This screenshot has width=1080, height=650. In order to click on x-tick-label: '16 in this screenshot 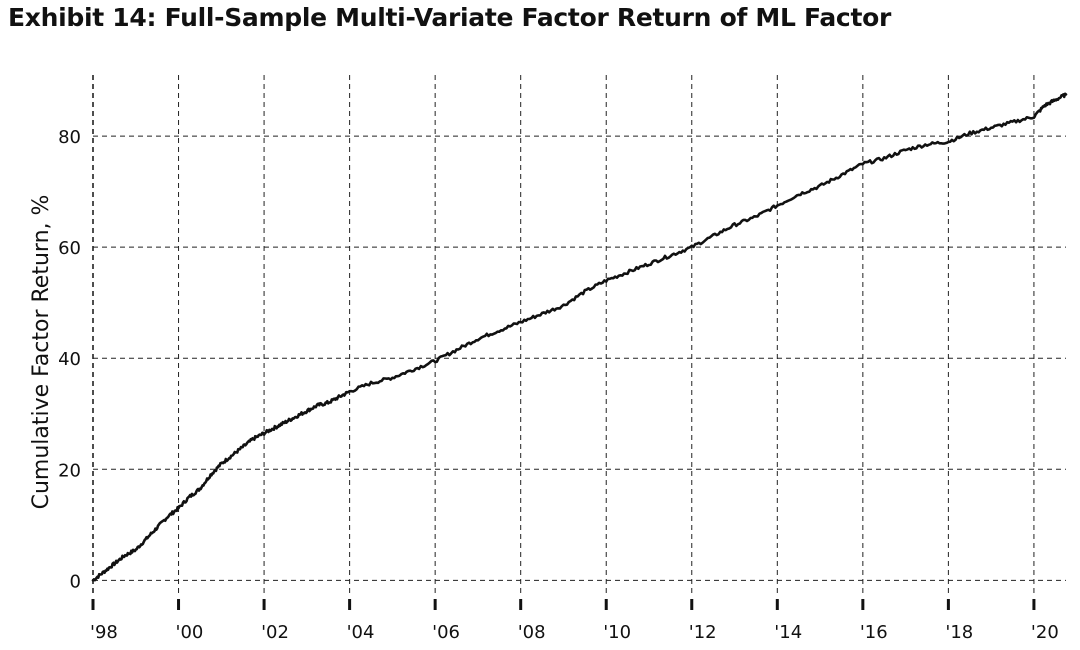, I will do `click(874, 632)`.